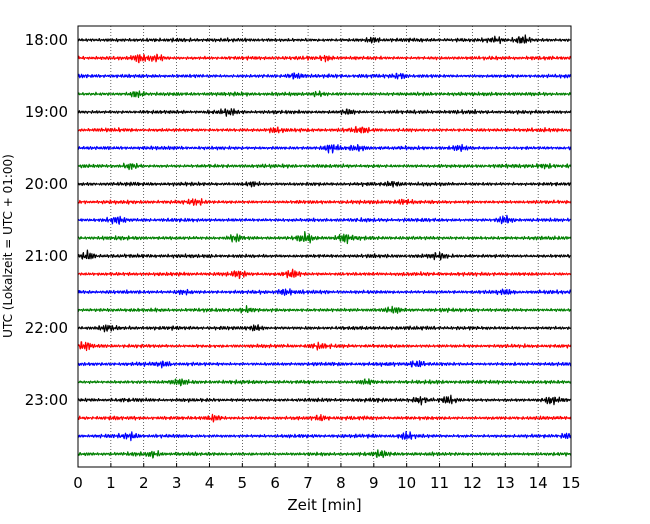 Image resolution: width=650 pixels, height=524 pixels. Describe the element at coordinates (324, 184) in the screenshot. I see `seismic-trace-2000` at that location.